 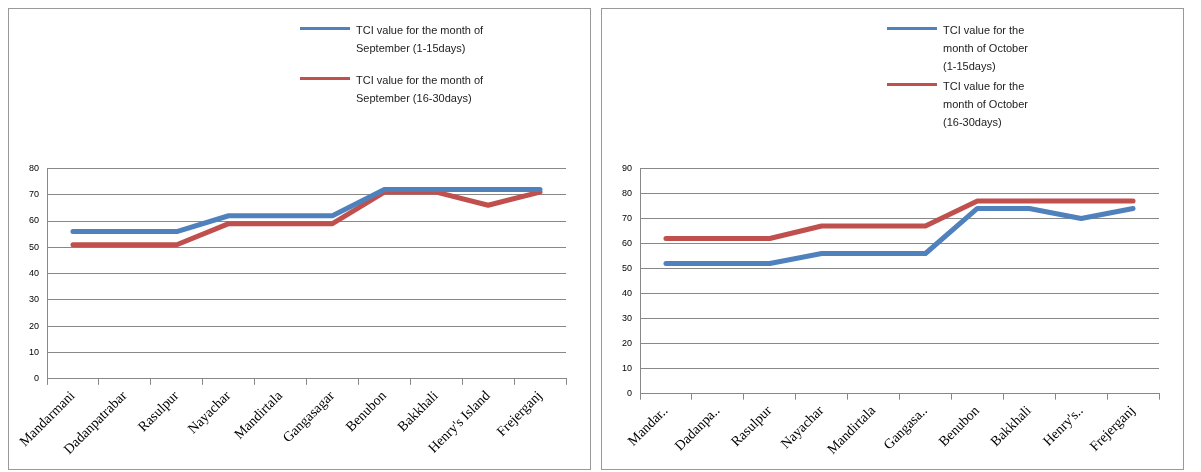 What do you see at coordinates (986, 48) in the screenshot?
I see `legend-label: TCI value for the month of October (1-15days)` at bounding box center [986, 48].